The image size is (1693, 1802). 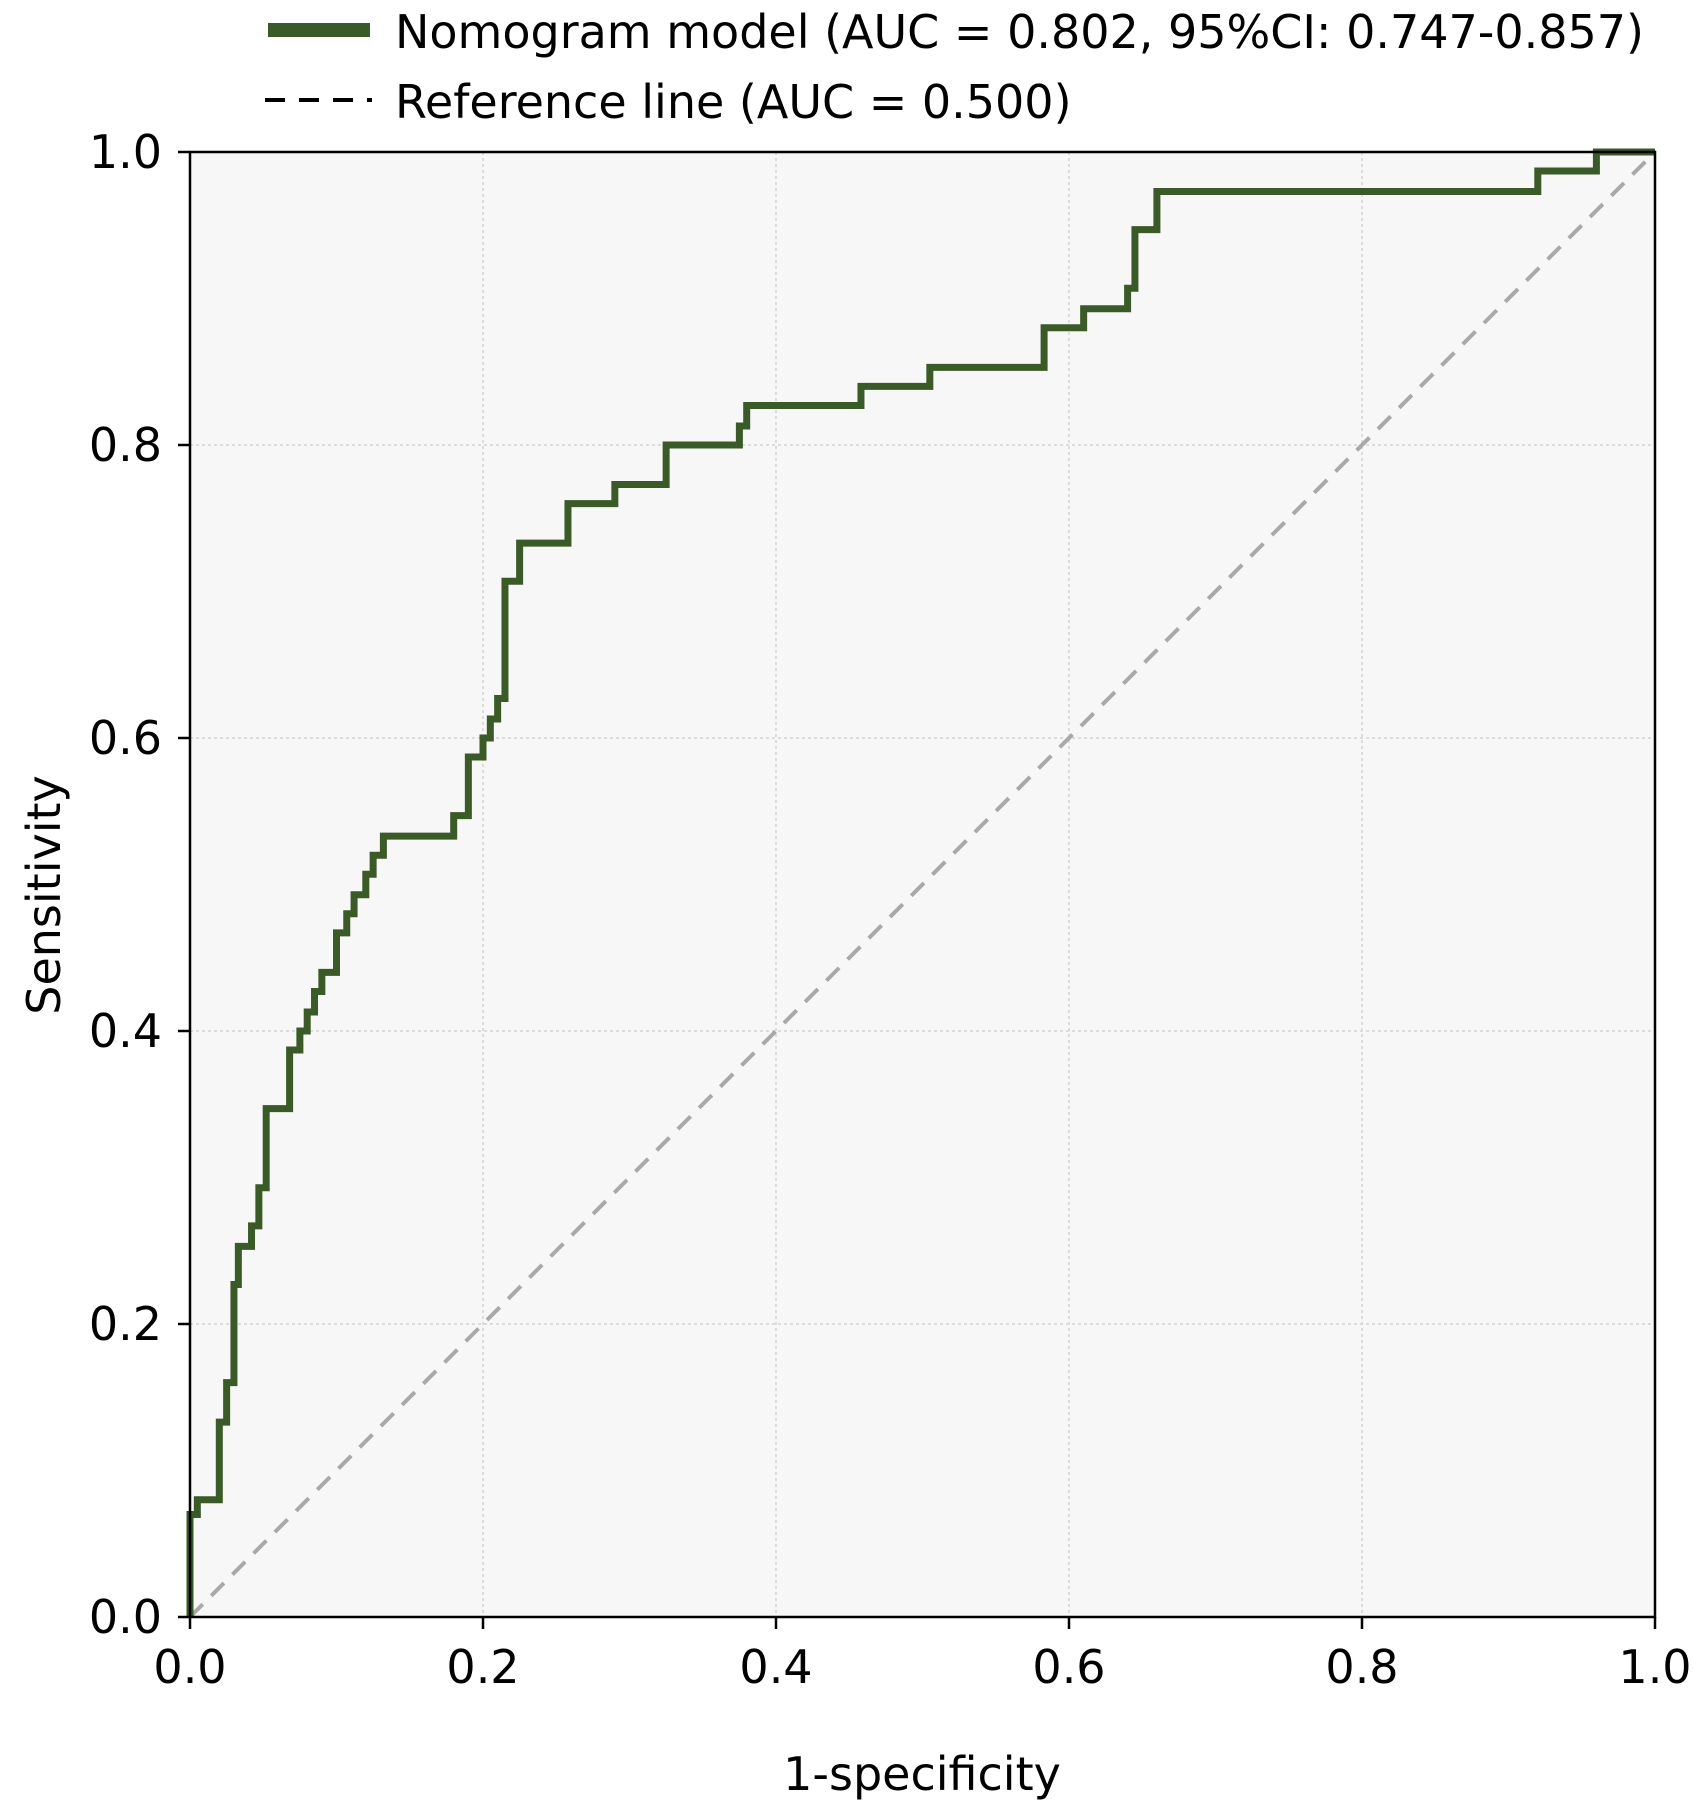 I want to click on x-tick-label: 0.2, so click(x=482, y=1667).